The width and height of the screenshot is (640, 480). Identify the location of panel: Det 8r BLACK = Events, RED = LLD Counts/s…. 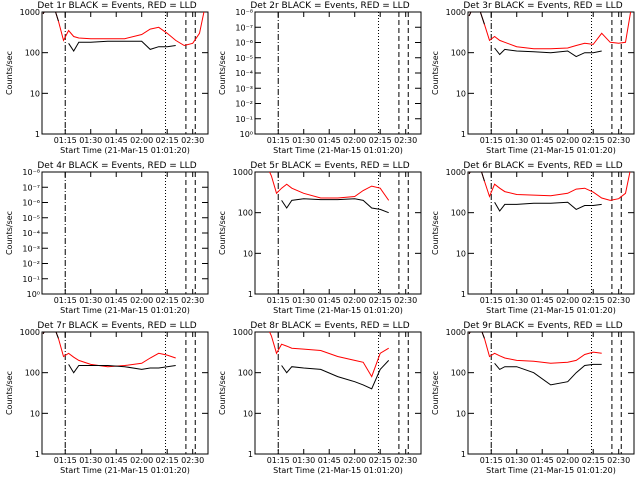
(320, 398).